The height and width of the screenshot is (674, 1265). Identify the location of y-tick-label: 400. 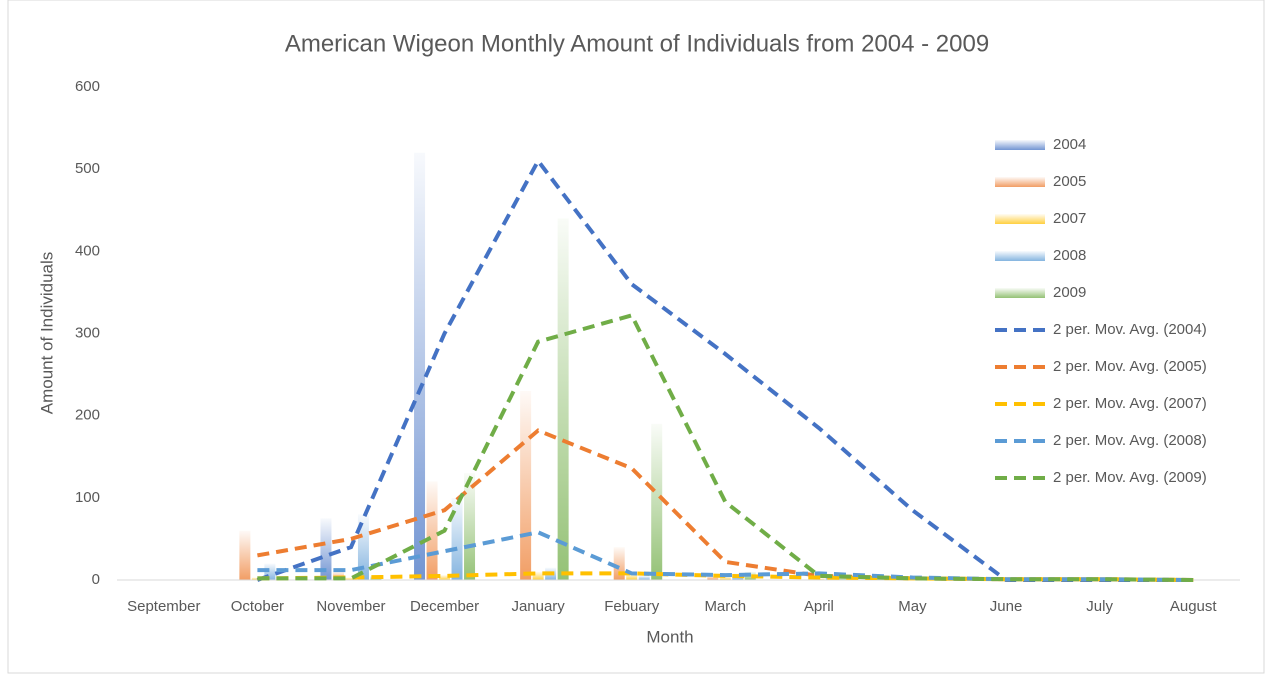
(87, 250).